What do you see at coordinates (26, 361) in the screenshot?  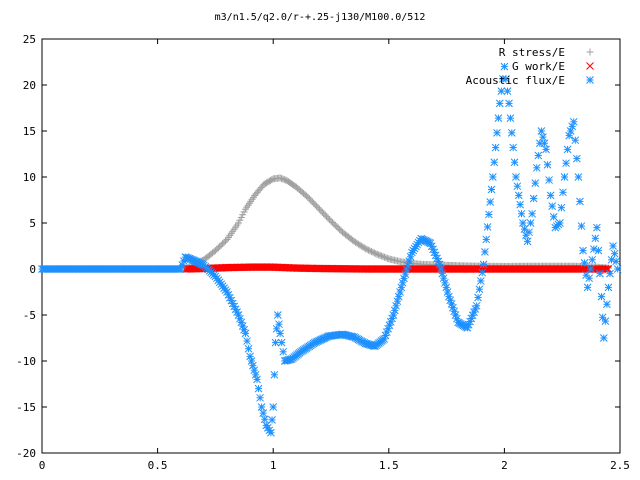 I see `y-tick-label: -10` at bounding box center [26, 361].